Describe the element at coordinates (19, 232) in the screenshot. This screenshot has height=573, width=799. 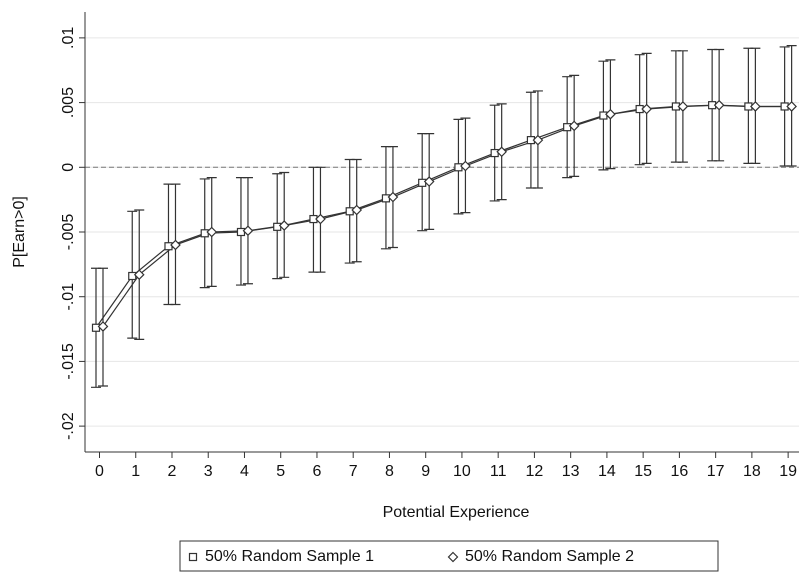
I see `y-axis-label: P[Earn>0]` at that location.